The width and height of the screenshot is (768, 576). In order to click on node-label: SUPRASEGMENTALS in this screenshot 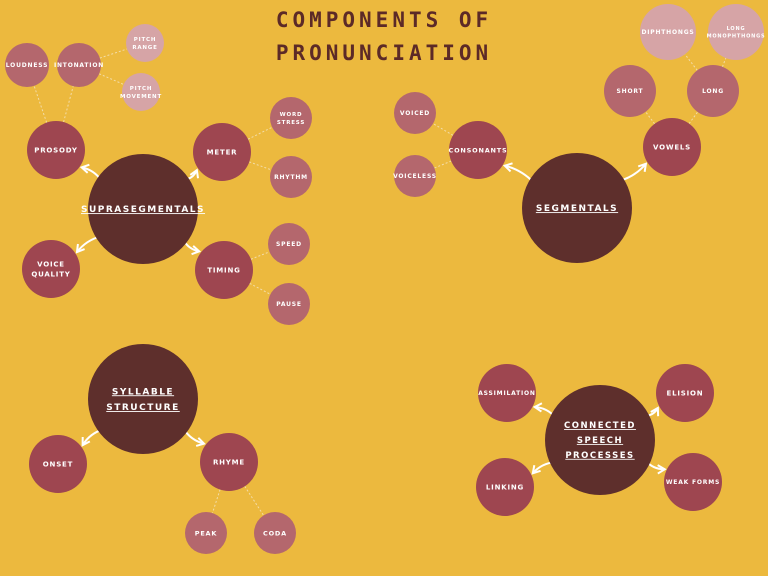, I will do `click(143, 210)`.